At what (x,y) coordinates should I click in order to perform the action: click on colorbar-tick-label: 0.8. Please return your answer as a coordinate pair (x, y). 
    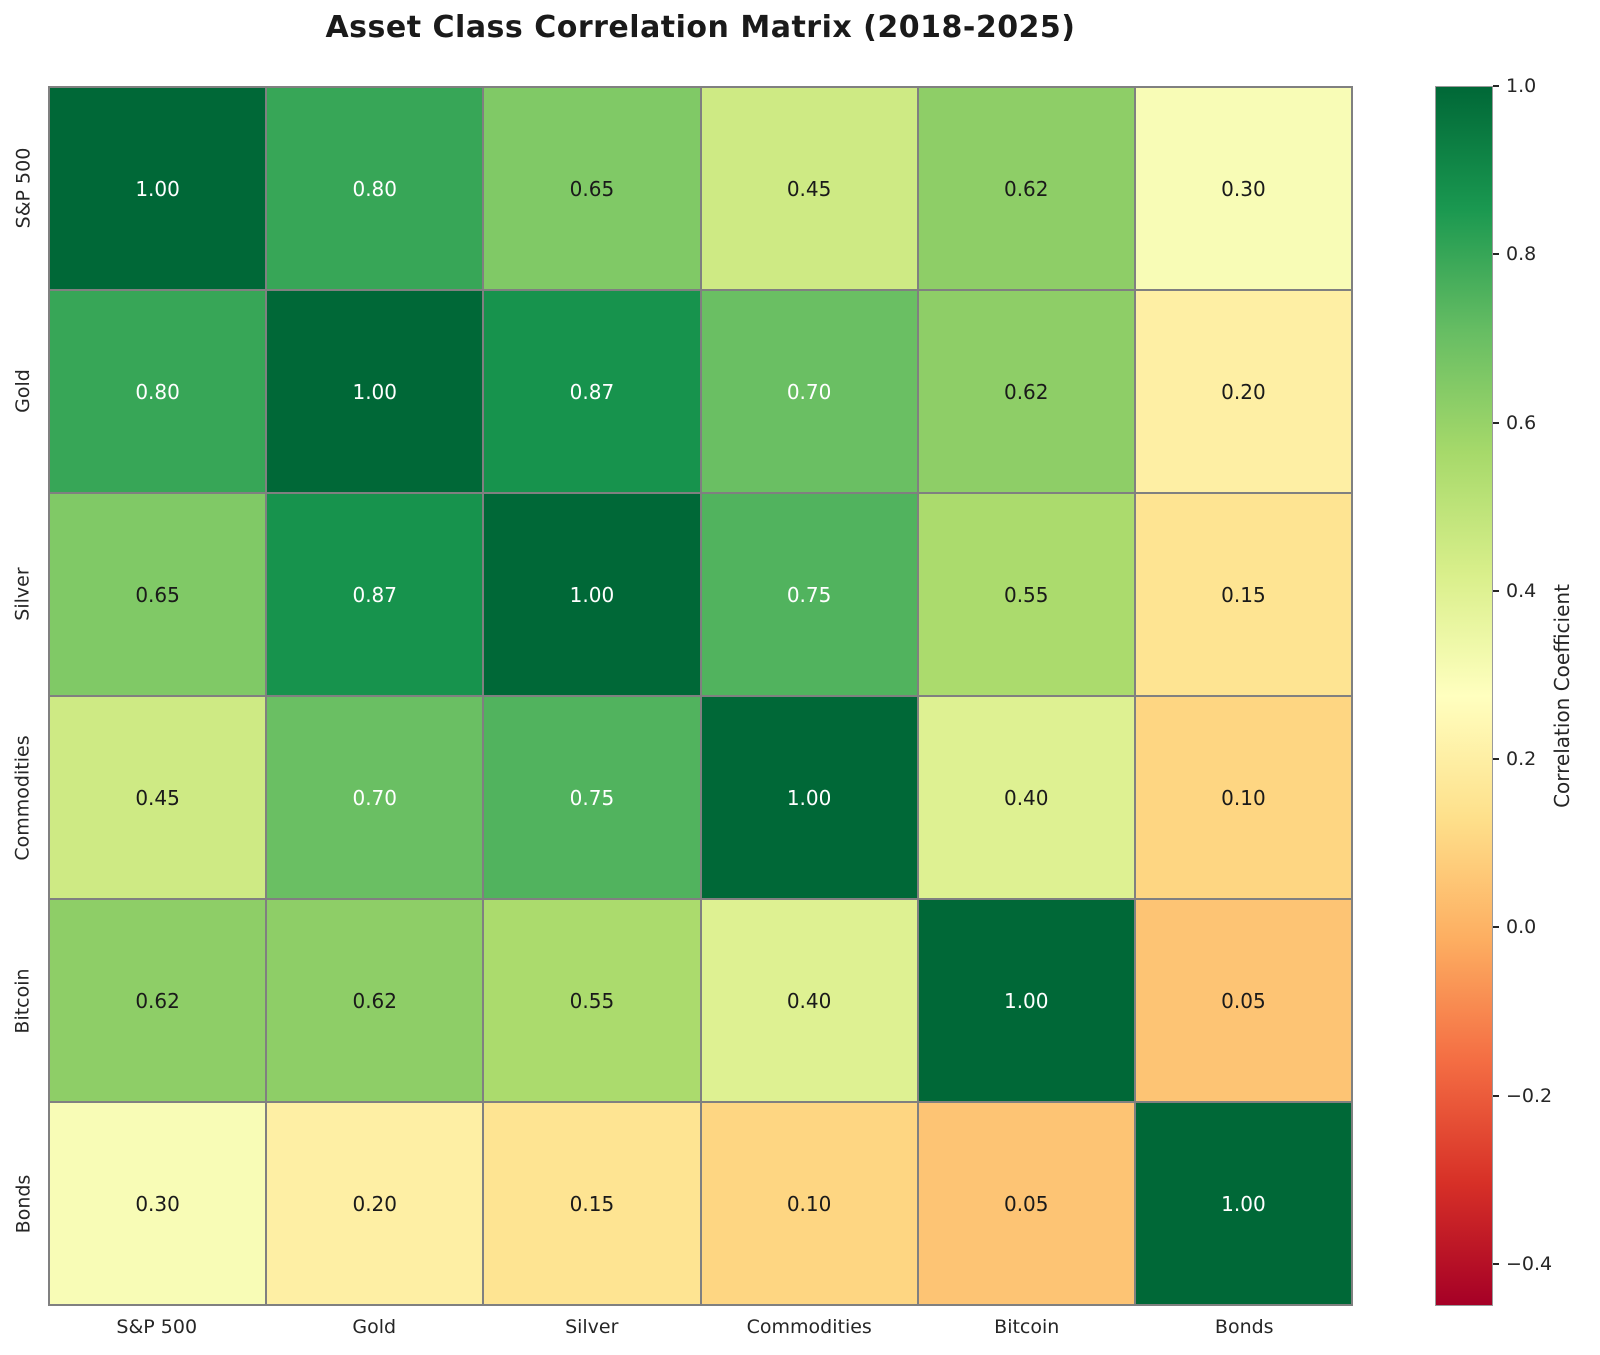
    Looking at the image, I should click on (1521, 254).